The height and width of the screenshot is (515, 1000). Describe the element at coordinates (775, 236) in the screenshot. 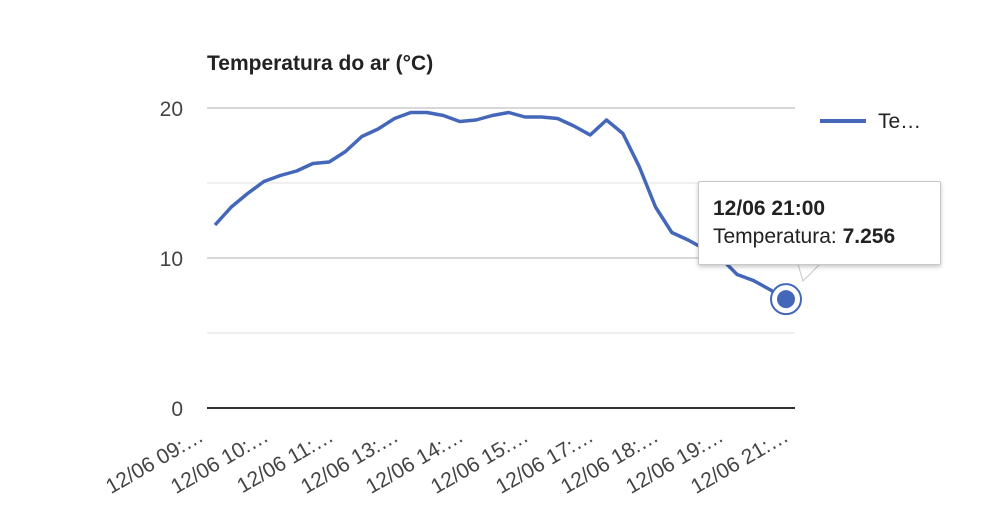

I see `tooltip-label: Temperatura:` at that location.